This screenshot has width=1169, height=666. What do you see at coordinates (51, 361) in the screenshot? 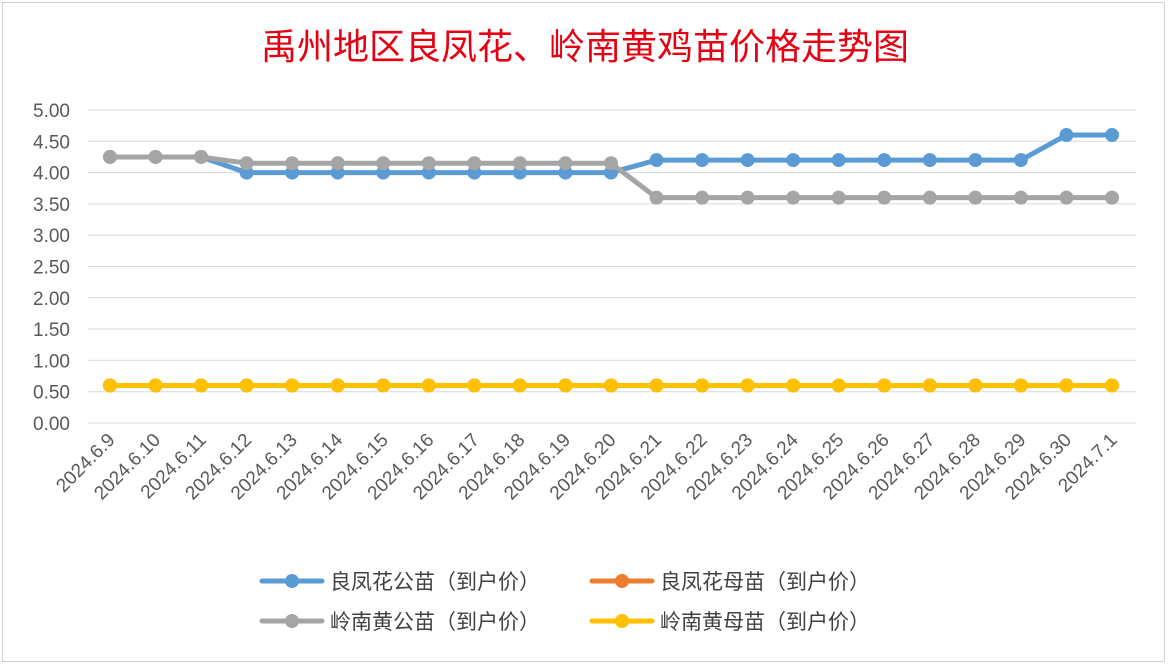
I see `y-tick-label: 1.00` at bounding box center [51, 361].